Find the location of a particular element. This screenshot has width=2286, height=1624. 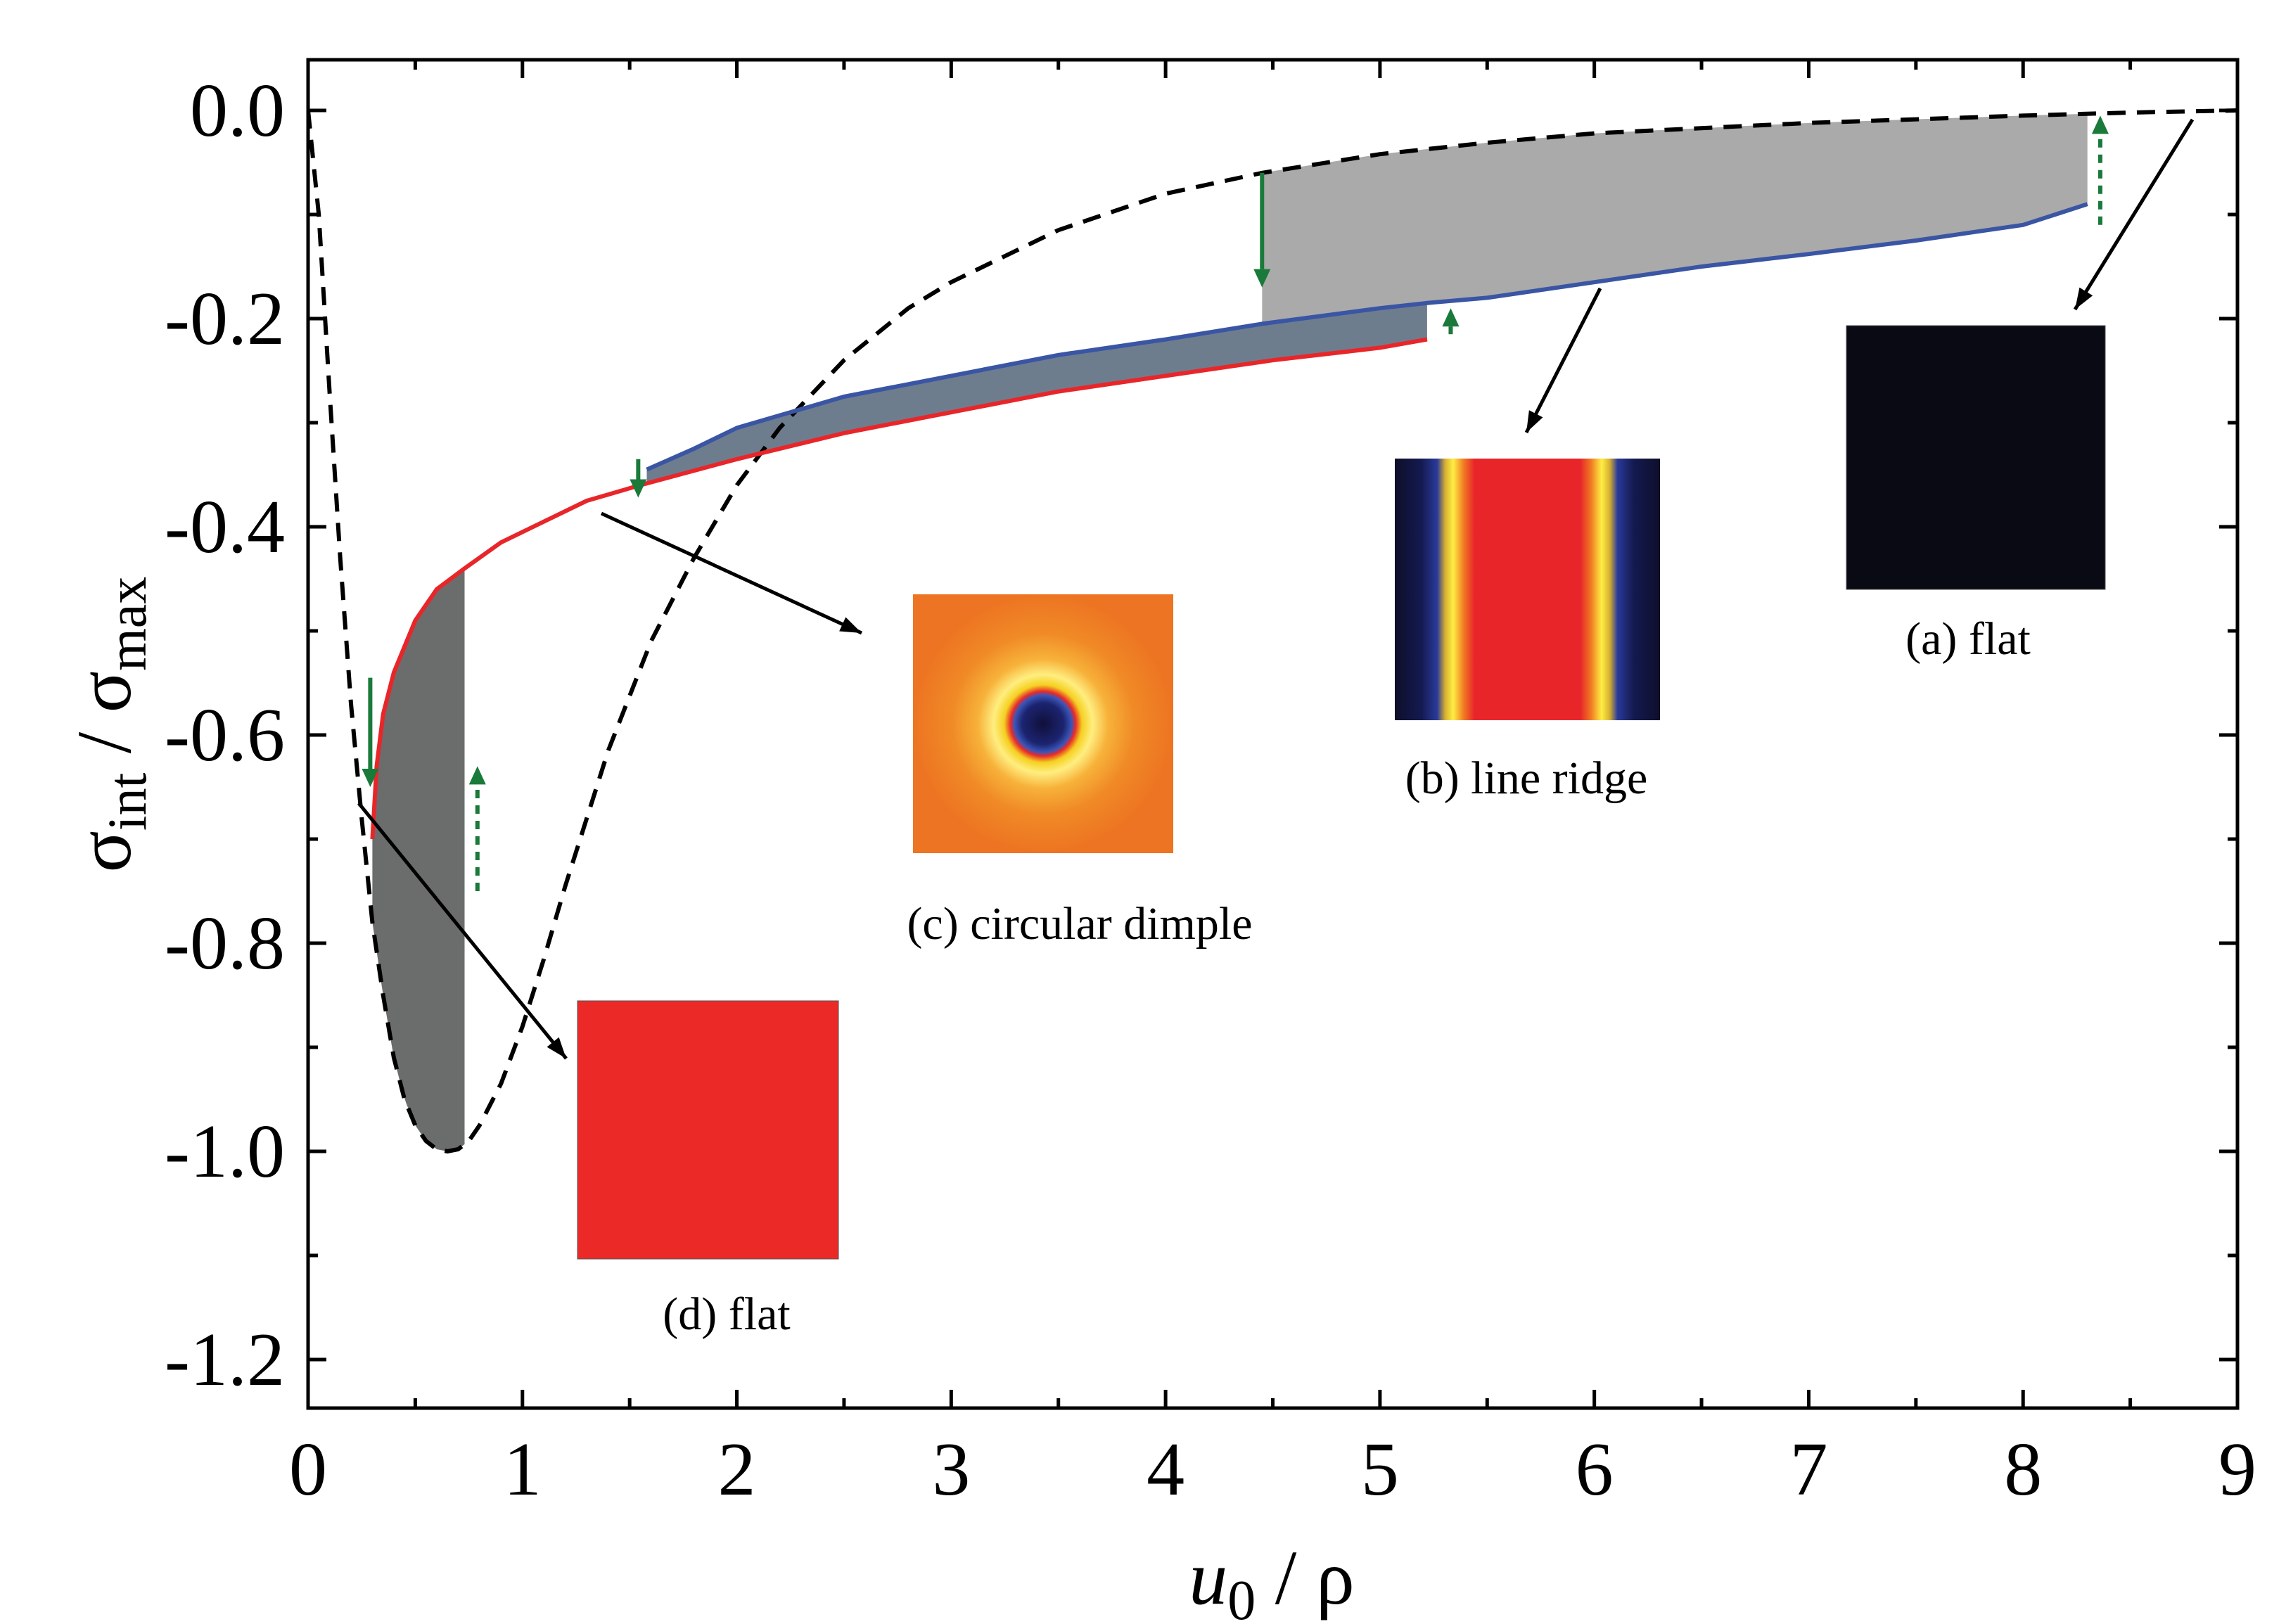

annotation-c: (c) circular dimple is located at coordinates (1079, 924).